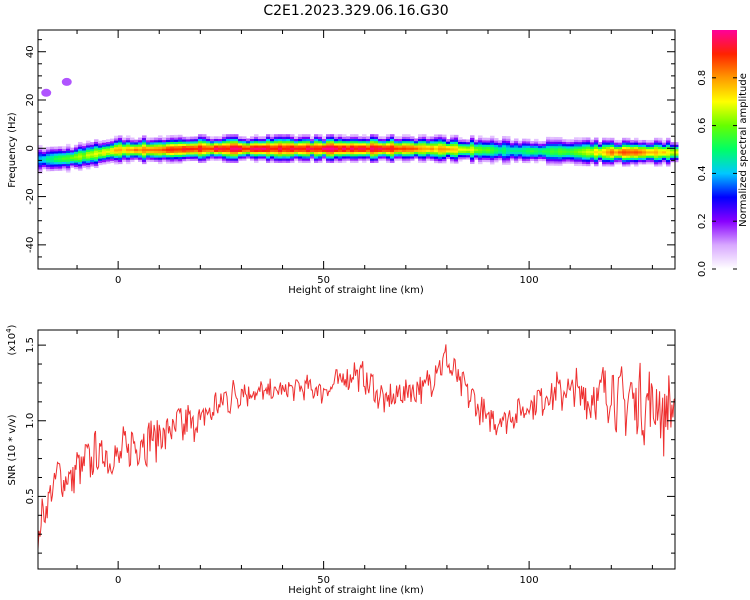 The image size is (750, 600). I want to click on snr-y-multiplier-exp: 4, so click(9, 330).